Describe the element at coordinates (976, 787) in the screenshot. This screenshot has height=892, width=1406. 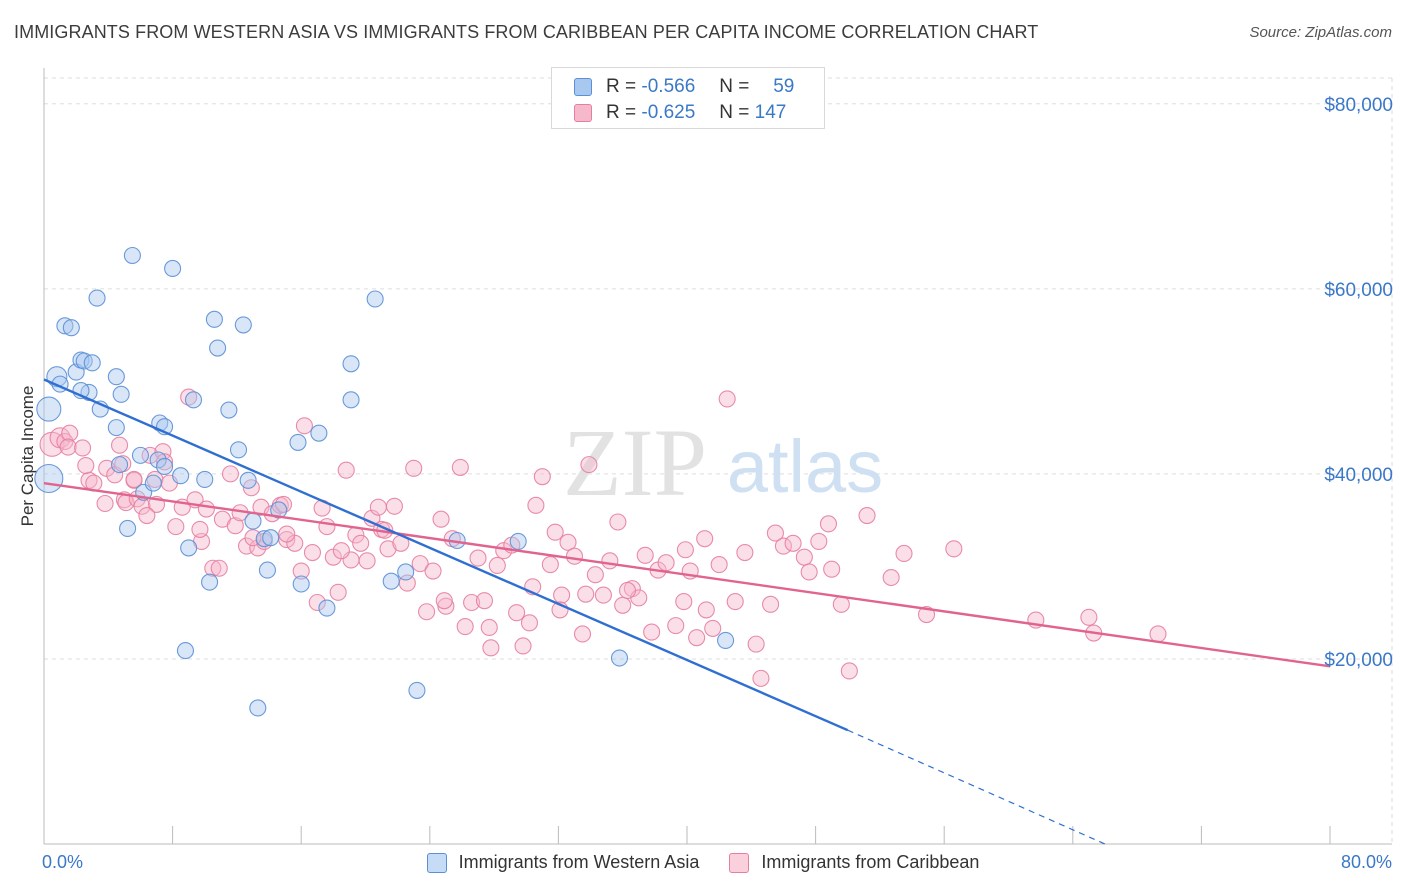
I see `trend-line-western-asia-extension` at that location.